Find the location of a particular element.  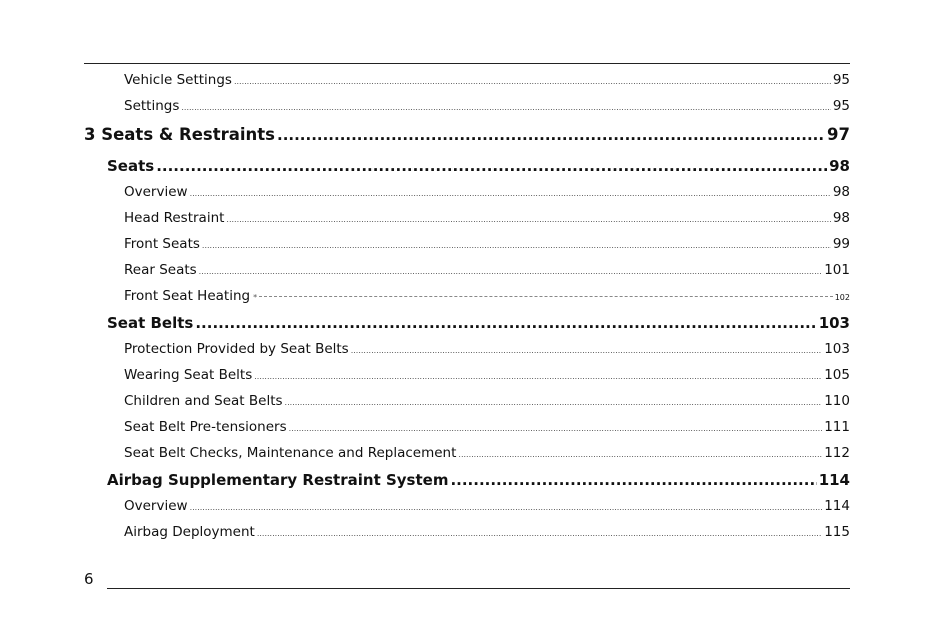

toc-entry: Front Seat Heating * 102 is located at coordinates (487, 296).